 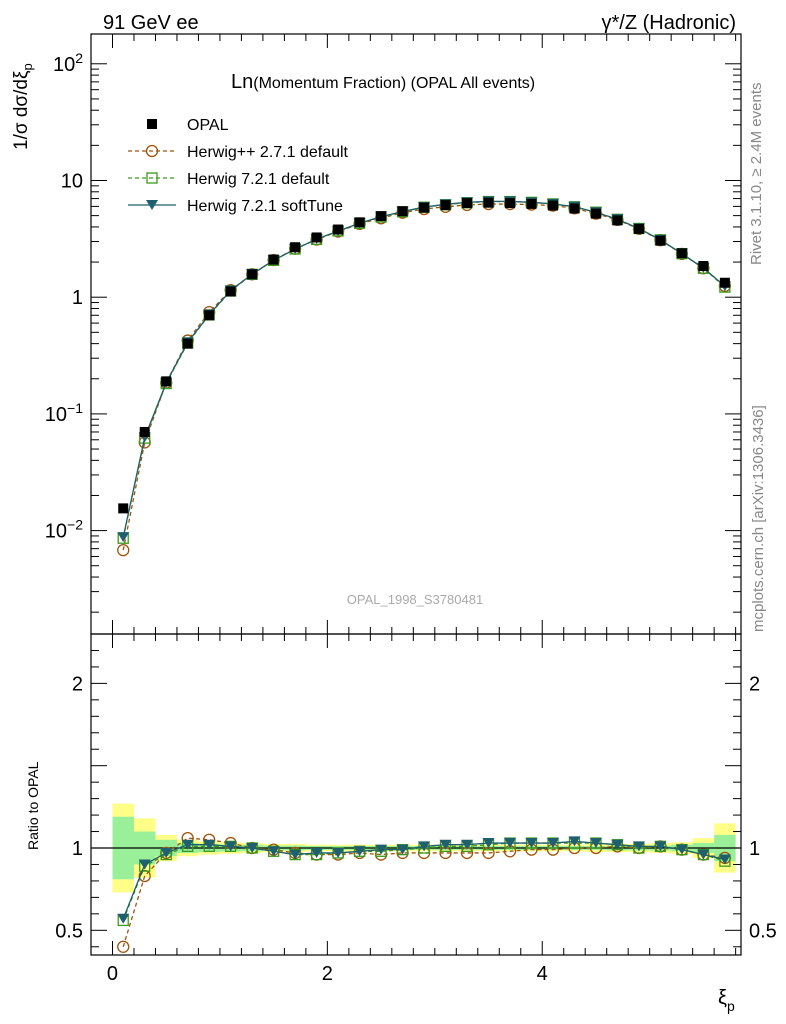 What do you see at coordinates (758, 518) in the screenshot?
I see `mcplots-label: mcplots.cern.ch [arXiv:1306.3436]` at bounding box center [758, 518].